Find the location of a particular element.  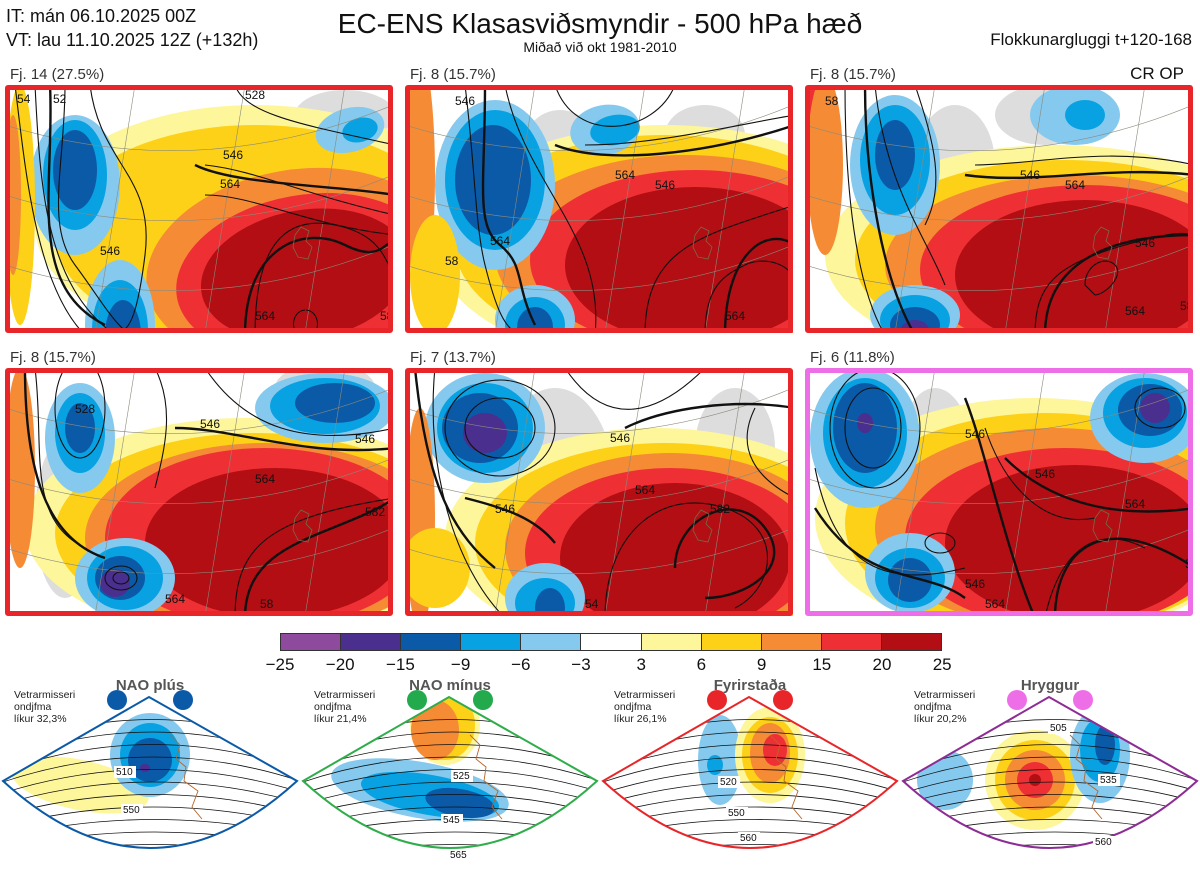

regime-title: Hryggur is located at coordinates (1050, 685).